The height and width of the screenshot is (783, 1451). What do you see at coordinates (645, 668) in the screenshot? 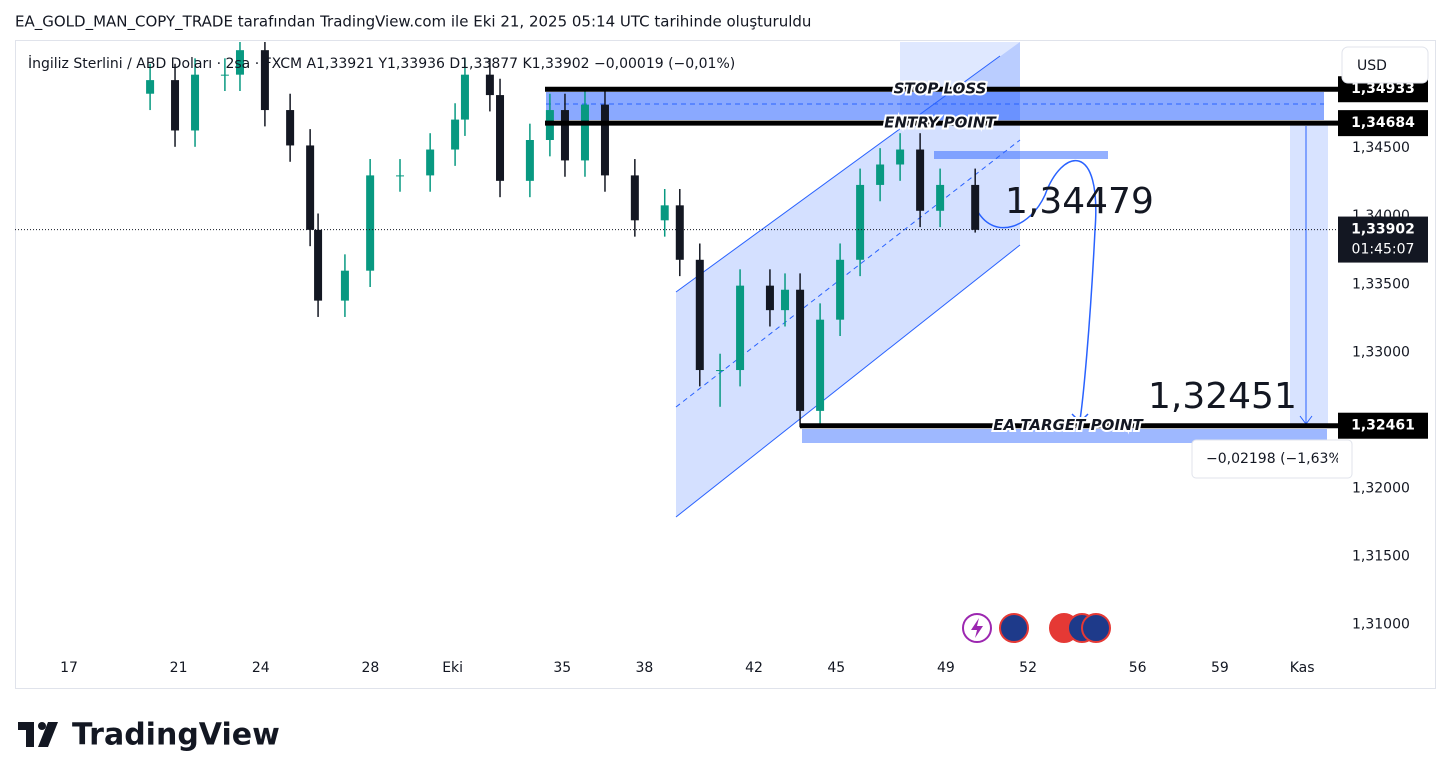
I see `x-tick-label: 38` at bounding box center [645, 668].